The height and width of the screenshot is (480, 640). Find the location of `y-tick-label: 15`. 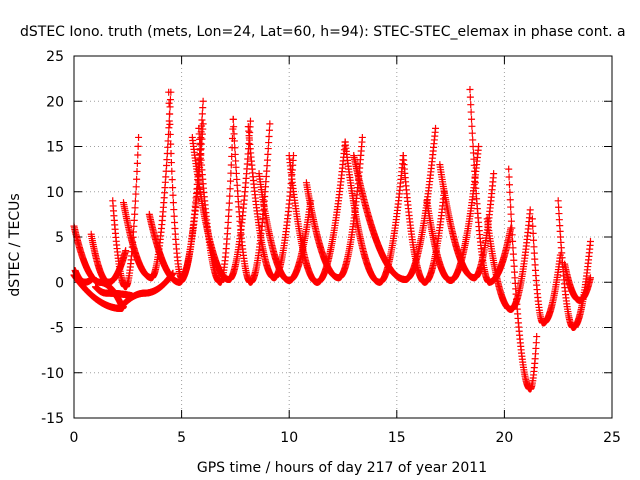

y-tick-label: 15 is located at coordinates (55, 148).